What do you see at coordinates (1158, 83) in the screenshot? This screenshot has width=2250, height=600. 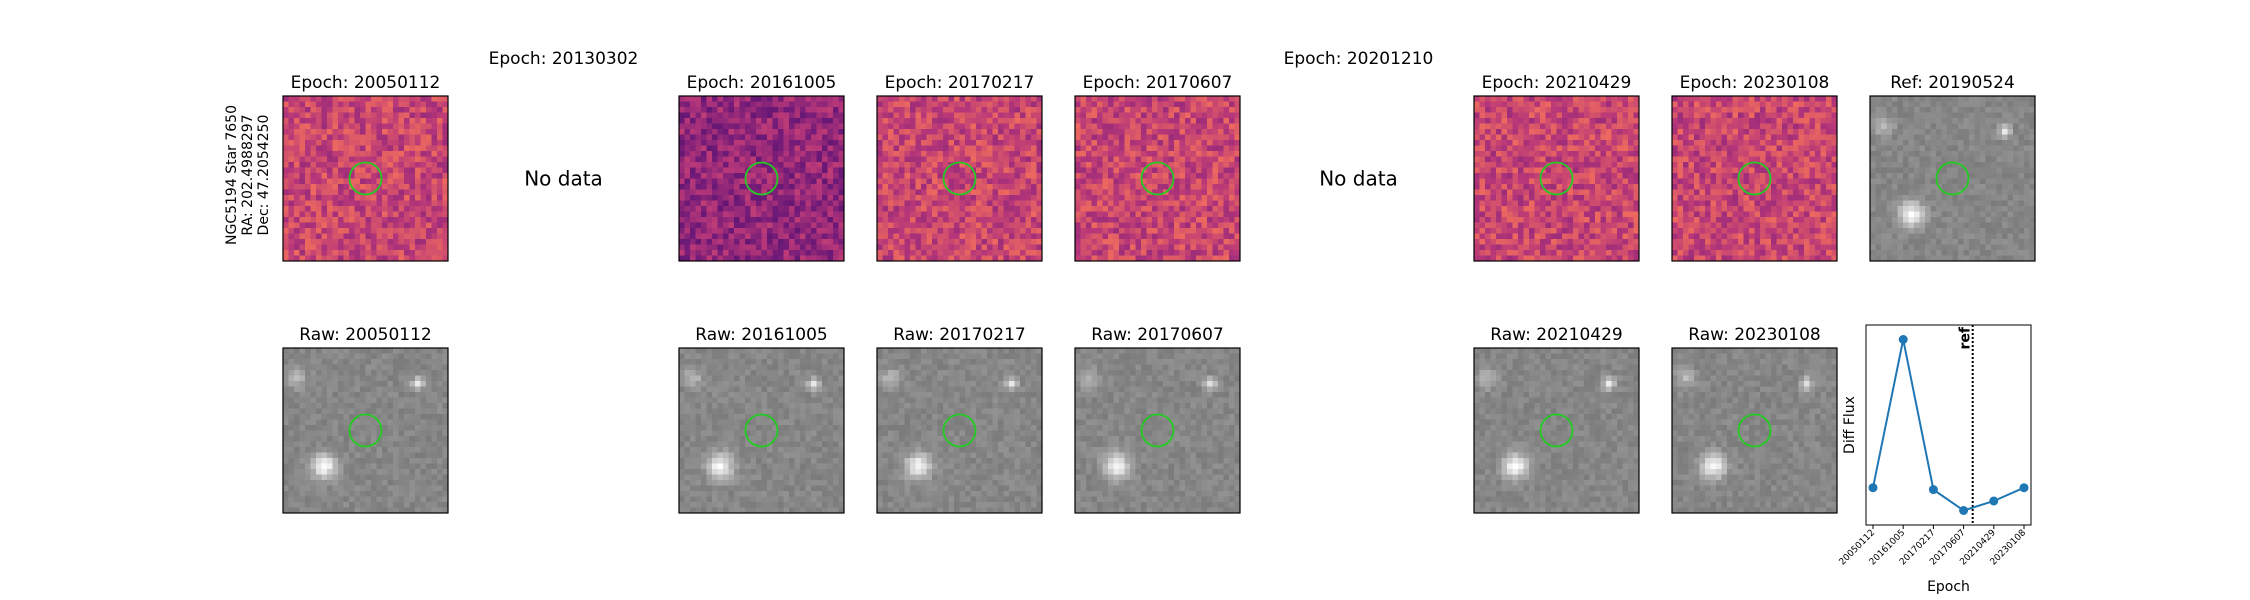 I see `panel-title: Epoch: 20170607` at bounding box center [1158, 83].